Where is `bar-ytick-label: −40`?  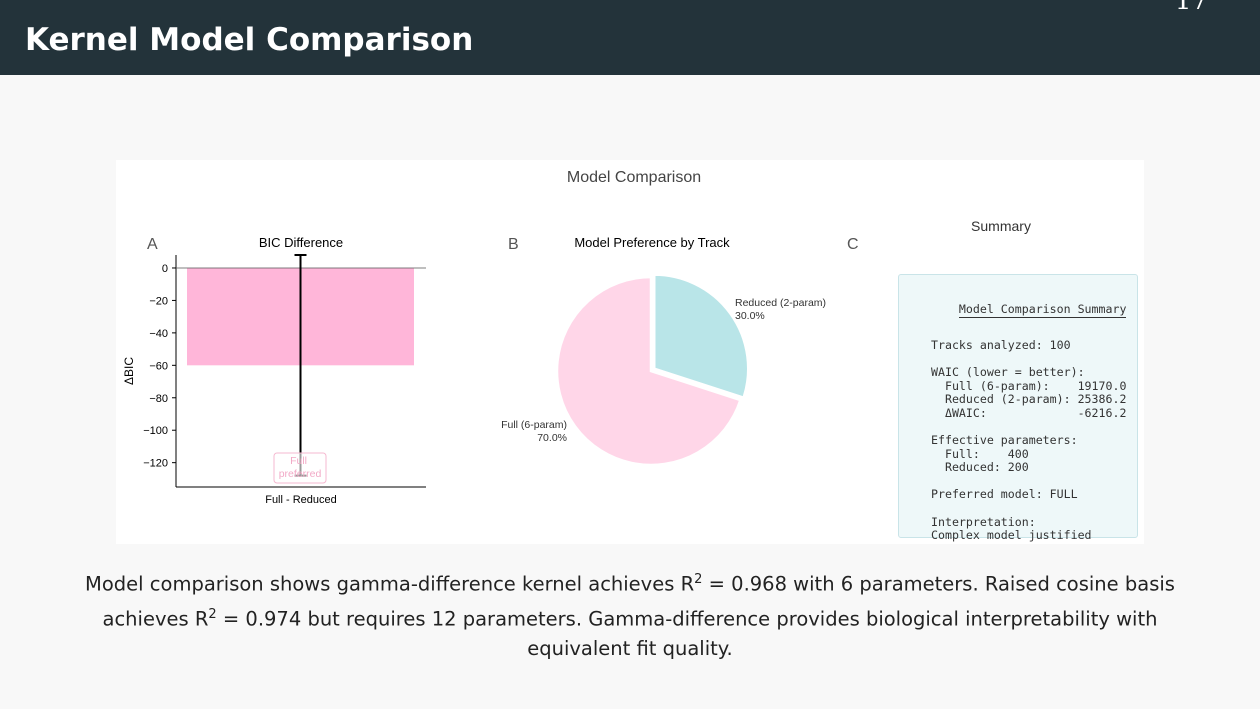 bar-ytick-label: −40 is located at coordinates (158, 334).